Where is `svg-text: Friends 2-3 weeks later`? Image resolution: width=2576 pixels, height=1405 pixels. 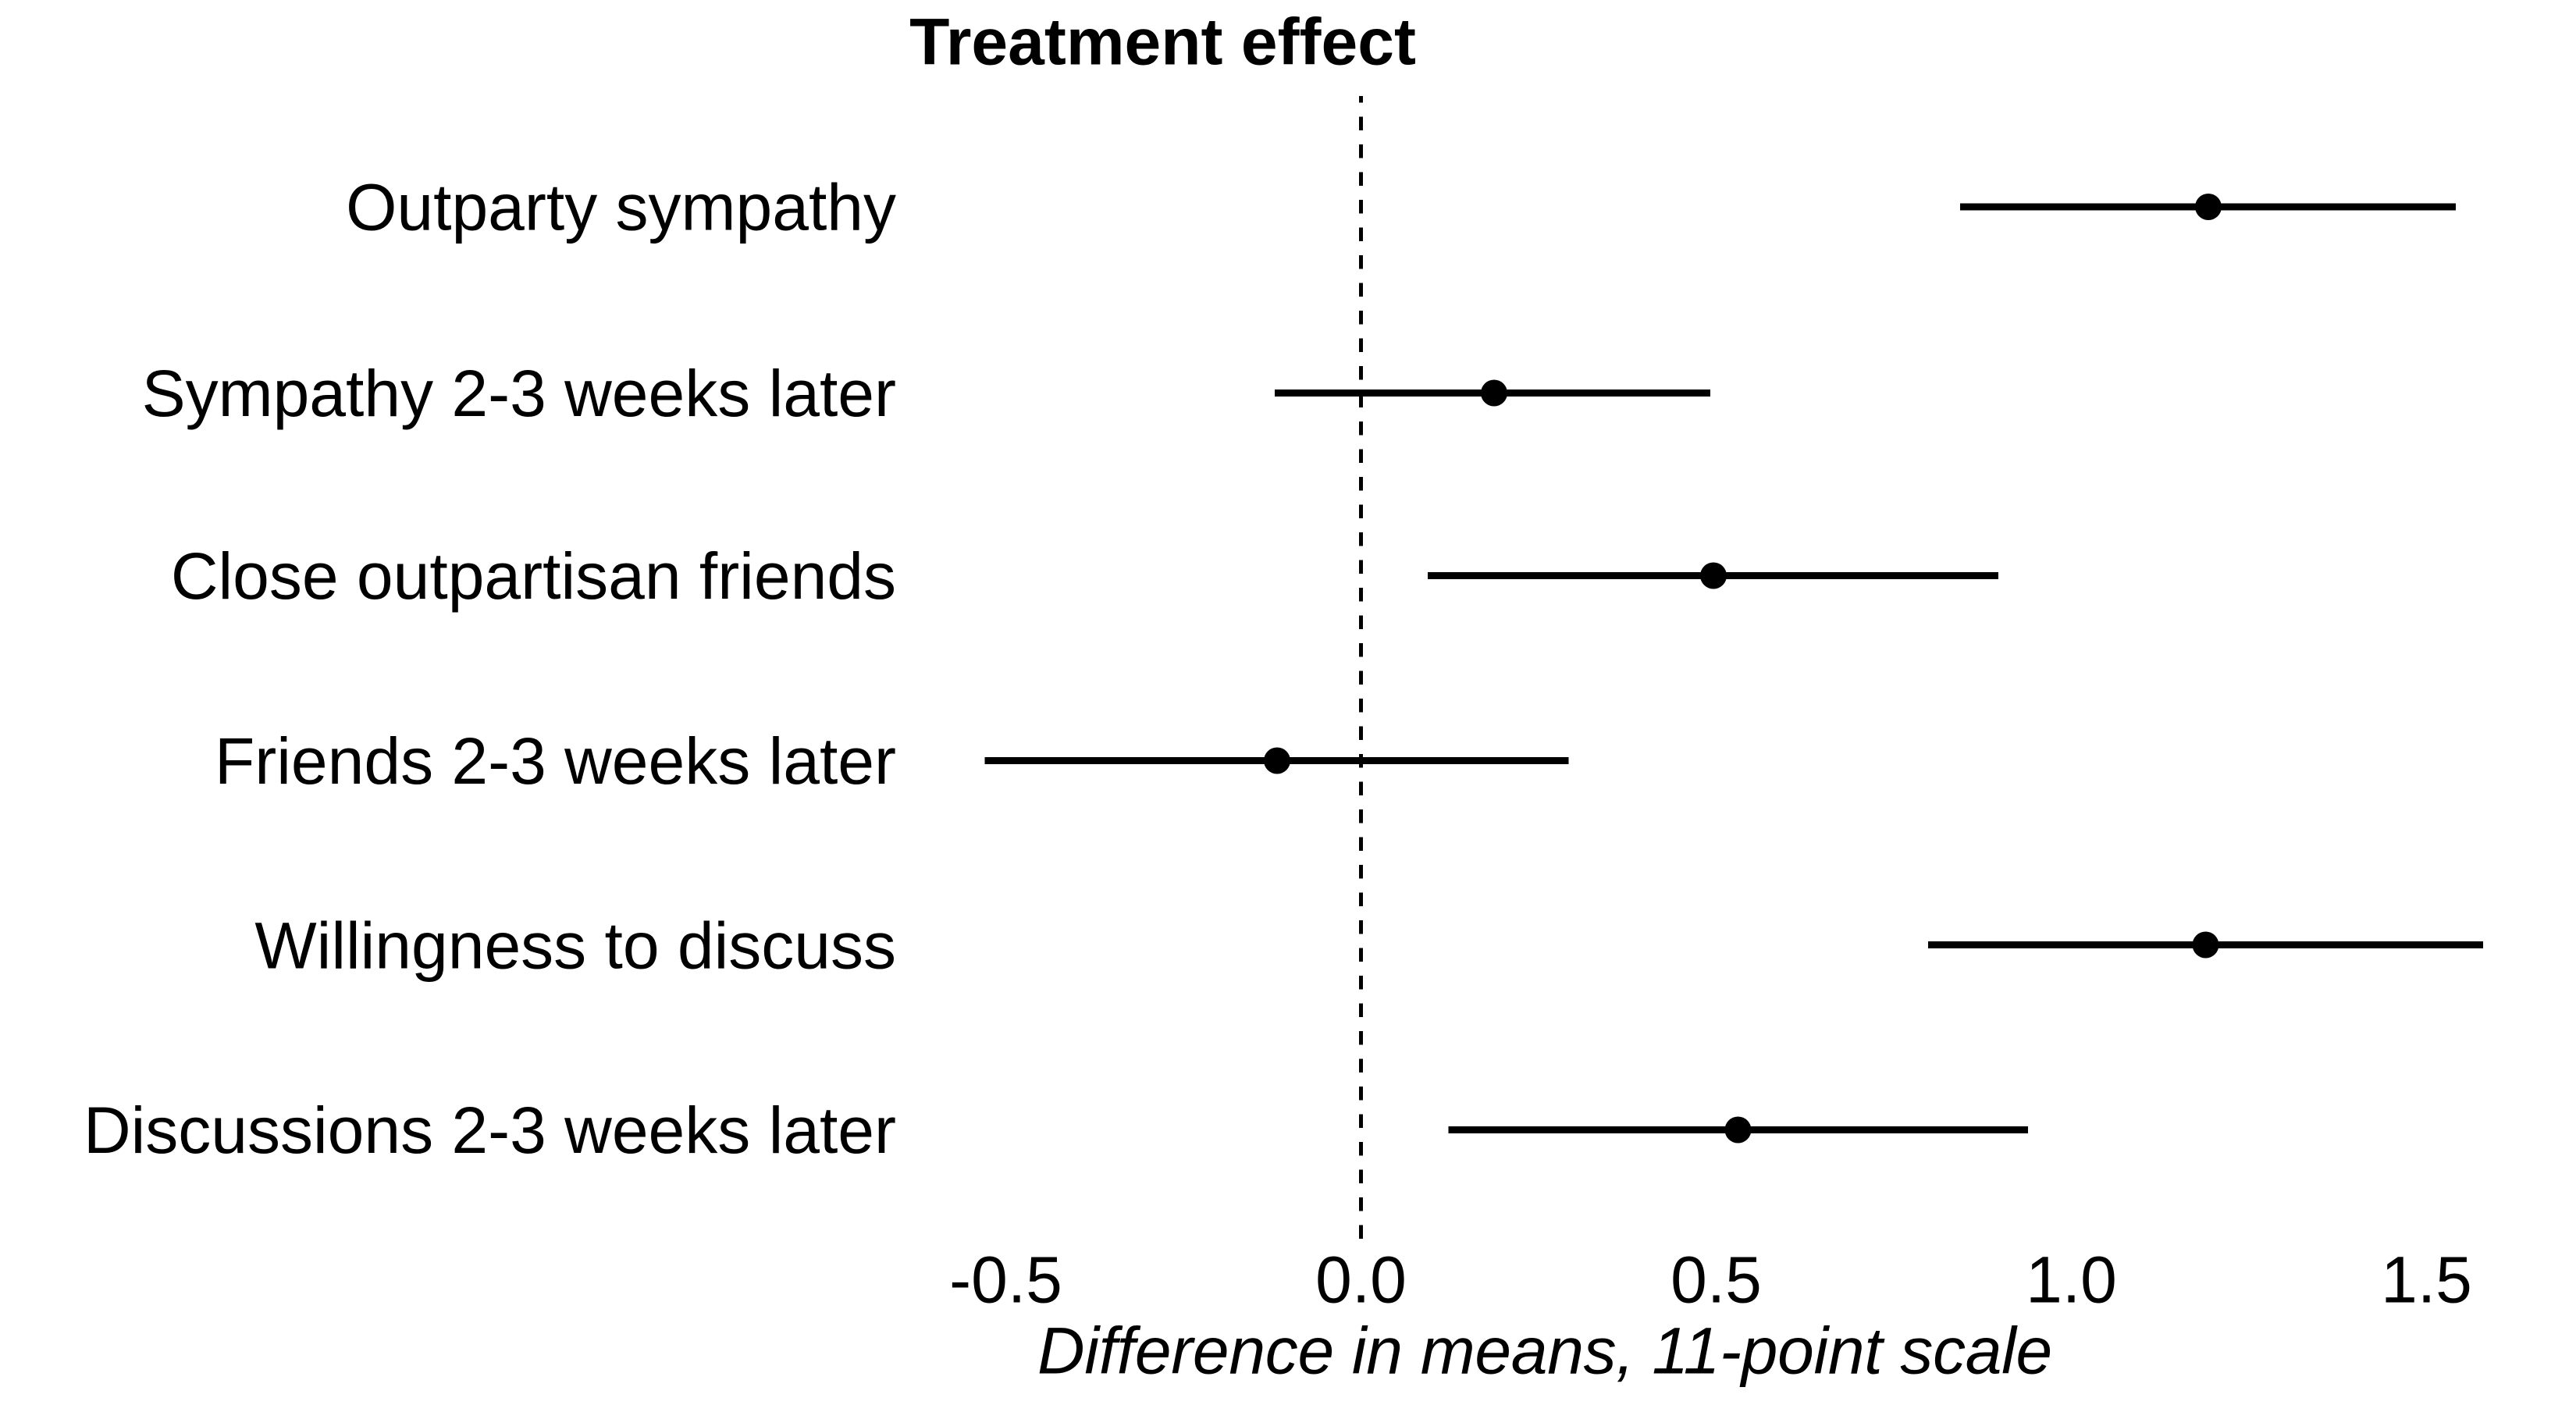 svg-text: Friends 2-3 weeks later is located at coordinates (555, 761).